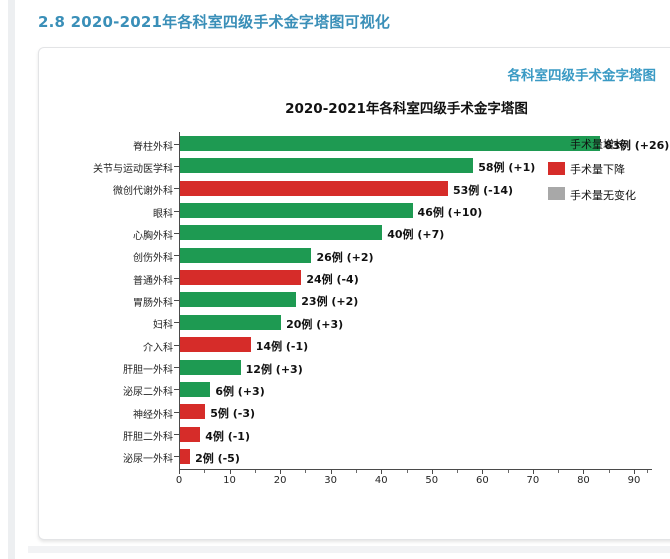  I want to click on bar-value-label: 23例 (+2), so click(330, 302).